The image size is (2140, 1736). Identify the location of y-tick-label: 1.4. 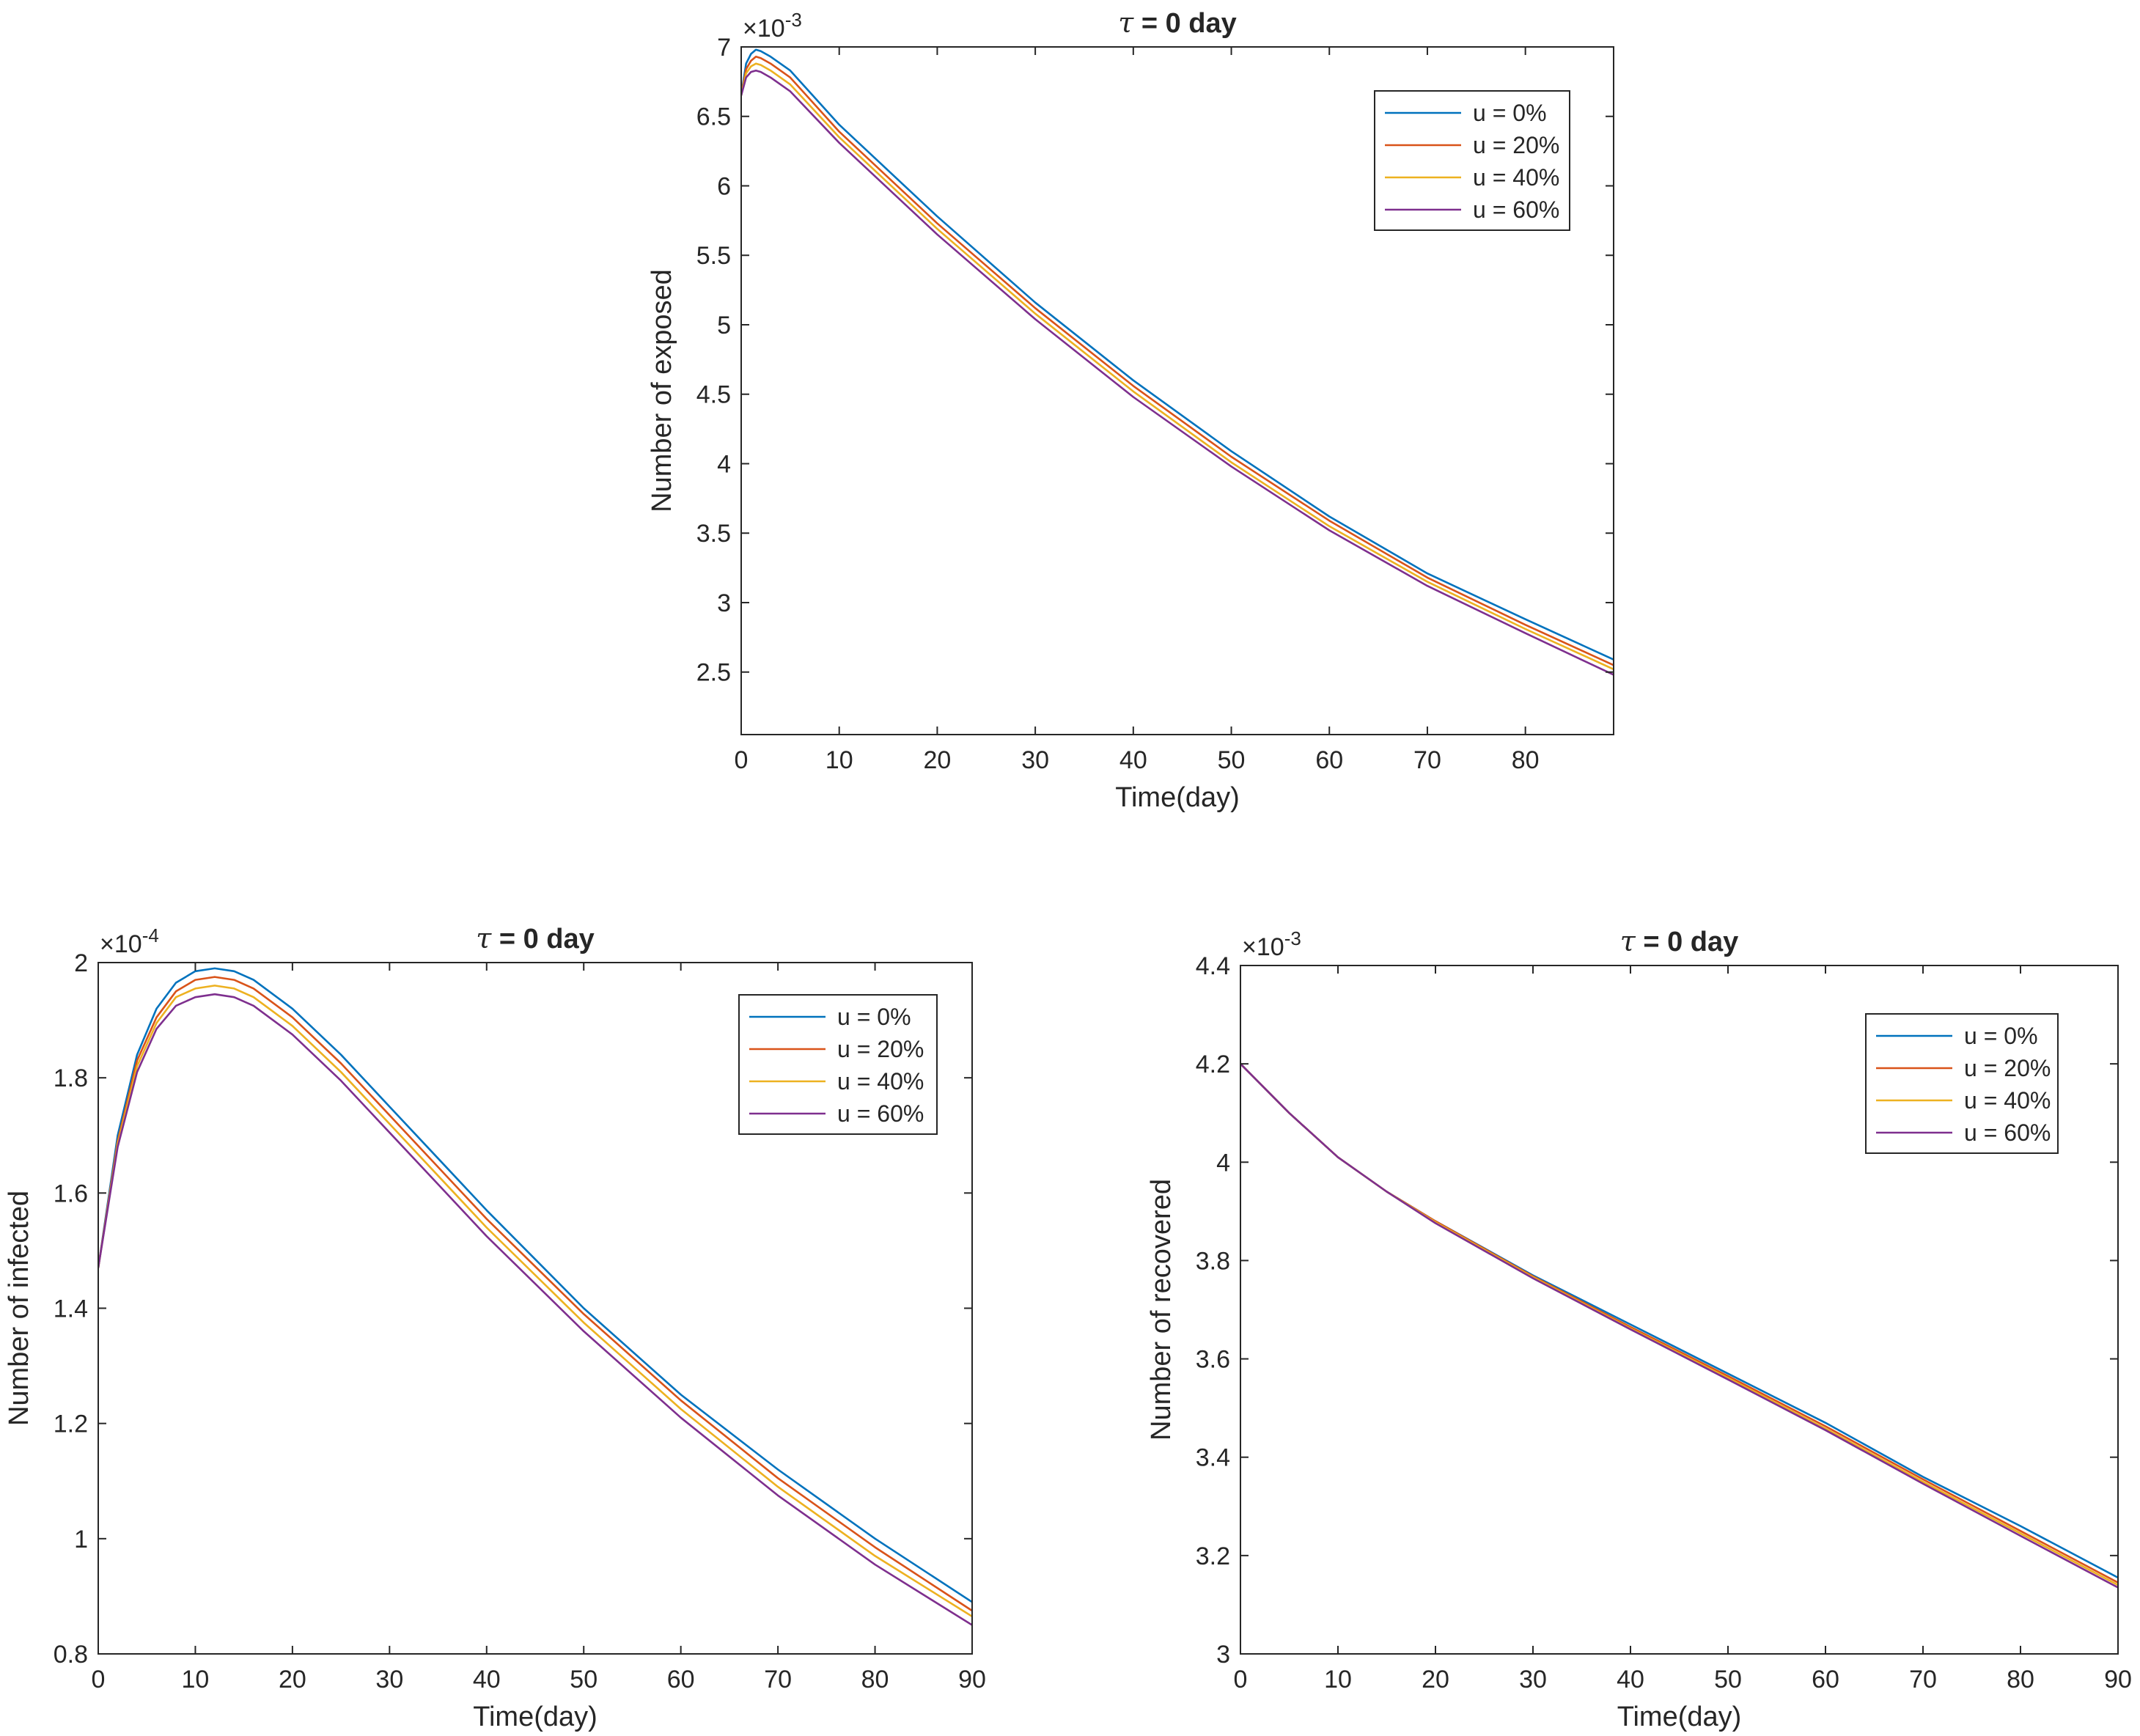
(71, 1309).